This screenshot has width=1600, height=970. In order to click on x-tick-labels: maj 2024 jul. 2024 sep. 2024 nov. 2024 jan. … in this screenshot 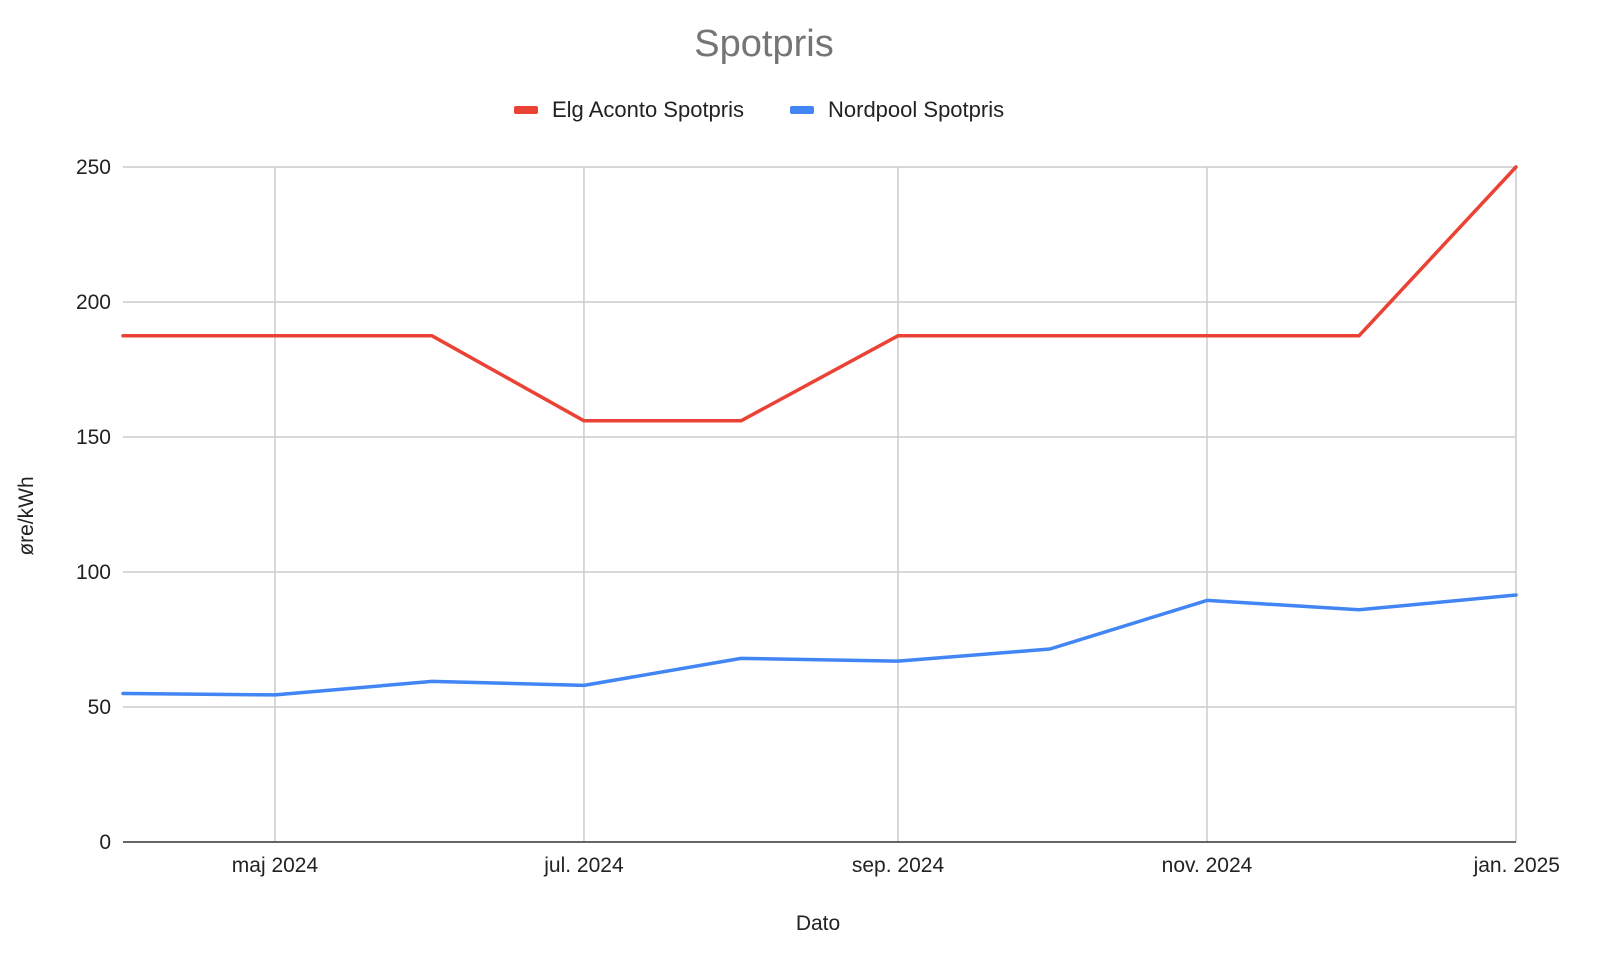, I will do `click(896, 865)`.